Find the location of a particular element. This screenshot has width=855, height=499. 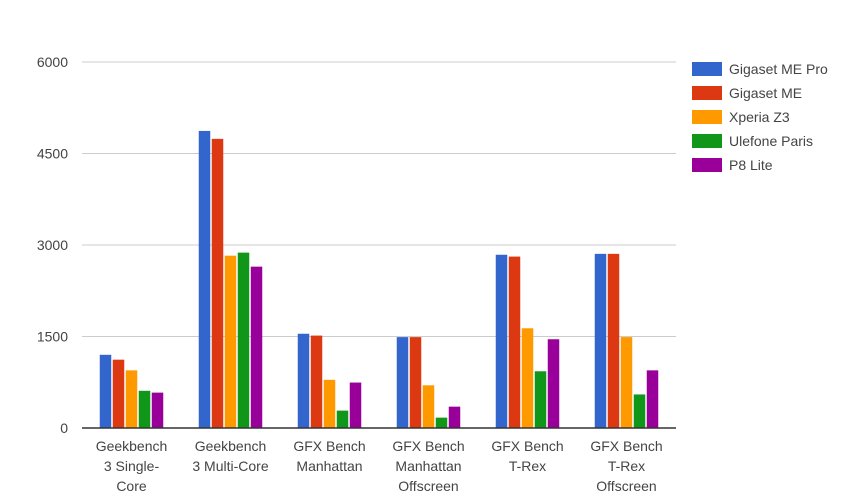

y-tick-label: 1500 is located at coordinates (52, 337).